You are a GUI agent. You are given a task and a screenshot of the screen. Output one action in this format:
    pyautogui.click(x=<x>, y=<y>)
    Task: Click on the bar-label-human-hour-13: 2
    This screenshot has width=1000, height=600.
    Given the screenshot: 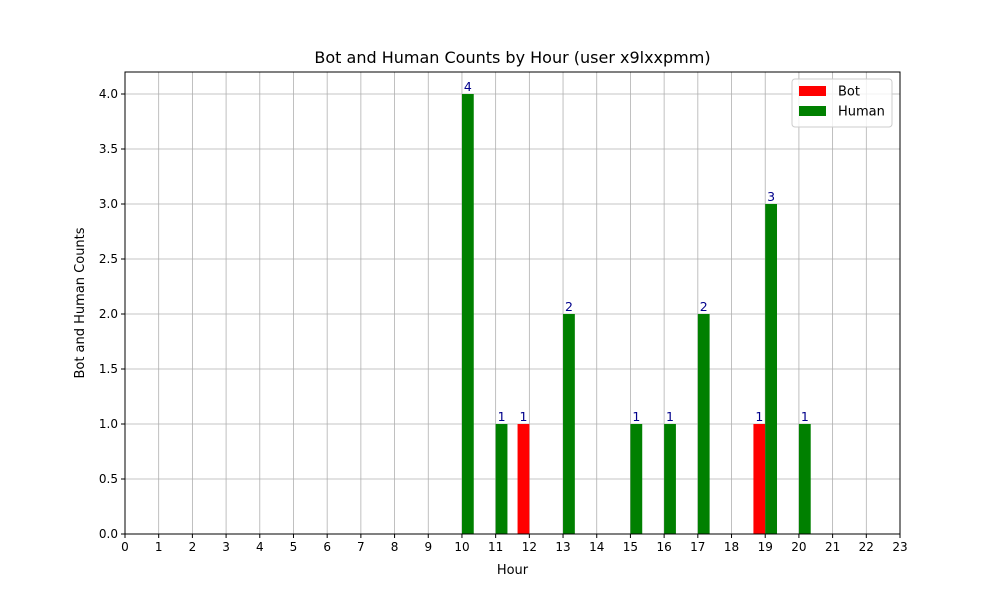 What is the action you would take?
    pyautogui.click(x=569, y=306)
    